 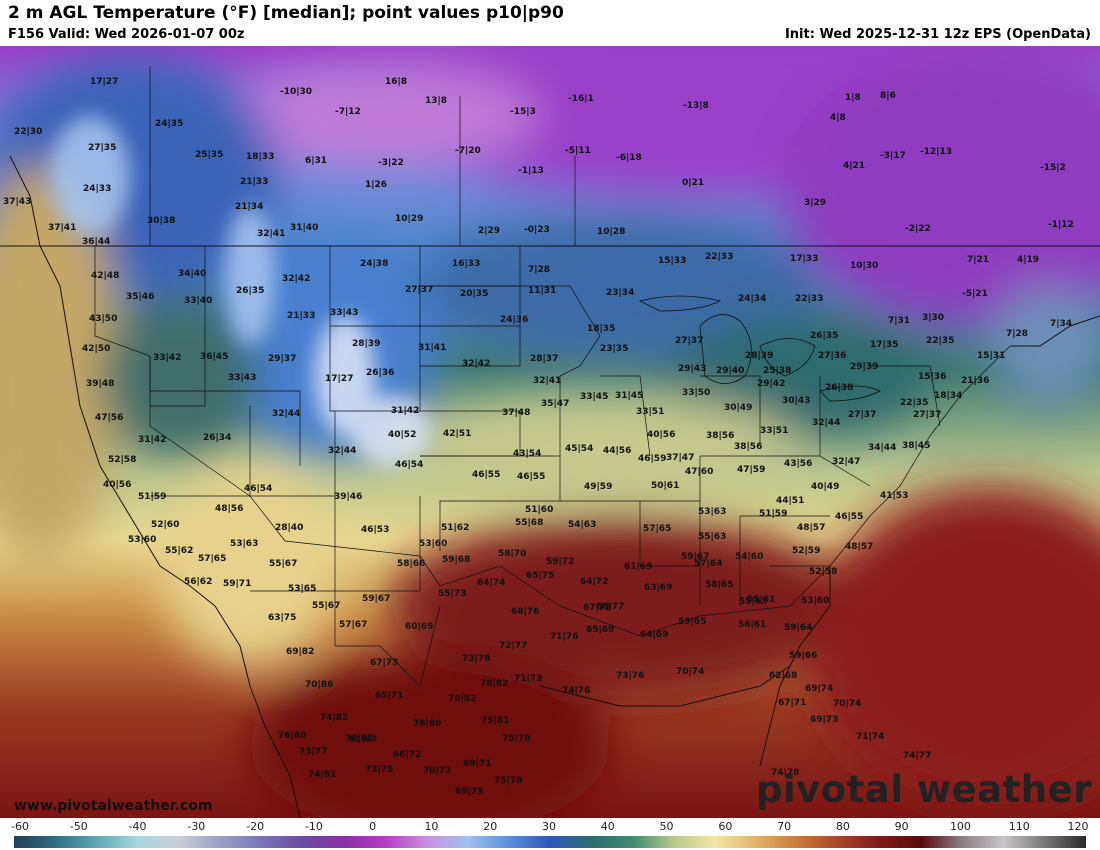 What do you see at coordinates (117, 485) in the screenshot?
I see `point-value-label: 40|56` at bounding box center [117, 485].